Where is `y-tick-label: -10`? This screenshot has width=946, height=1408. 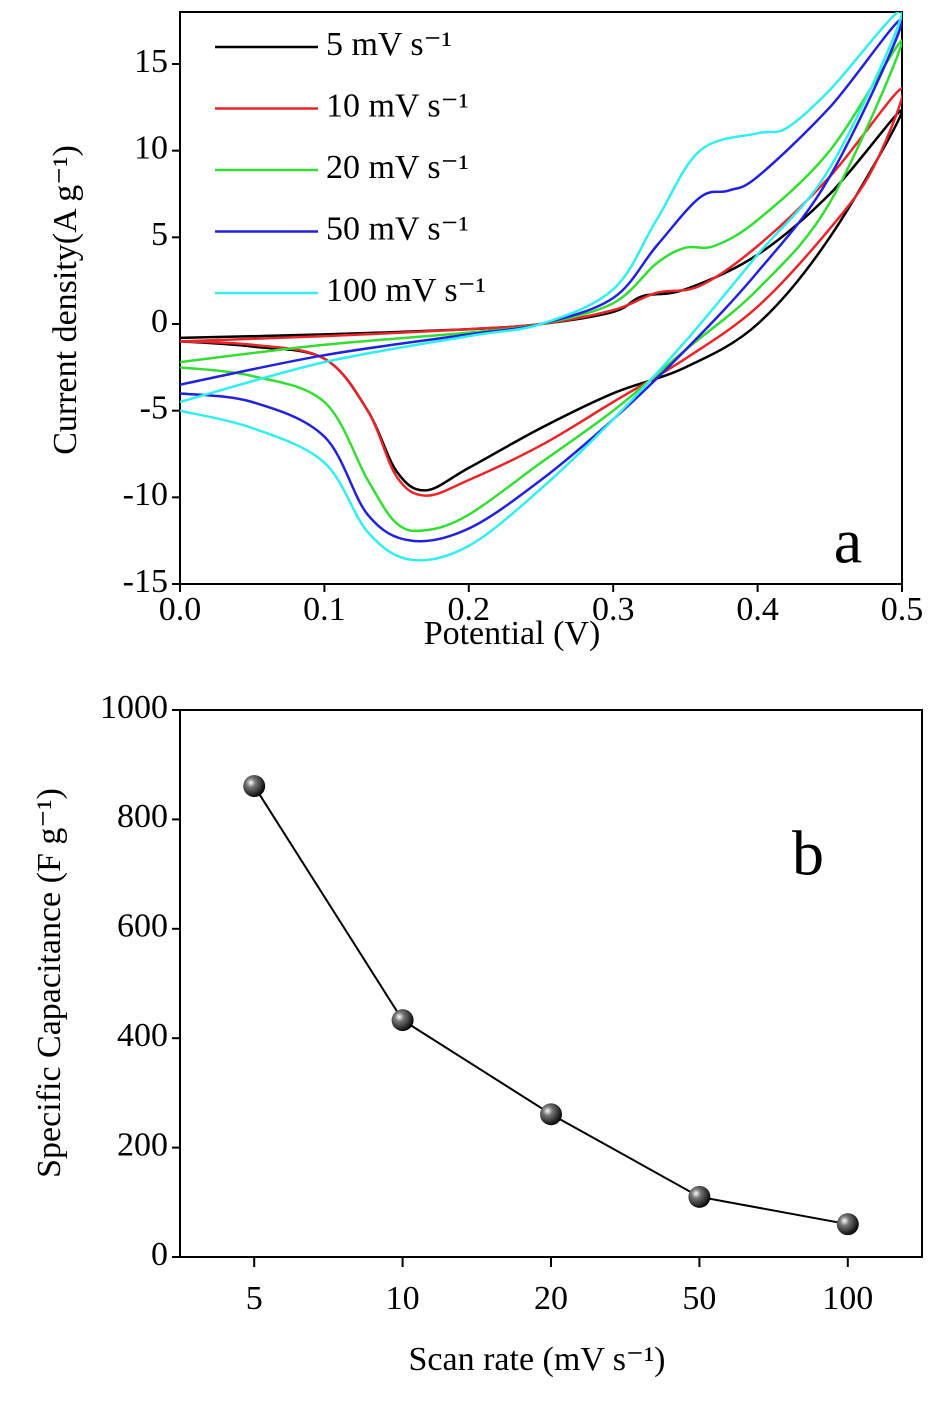
y-tick-label: -10 is located at coordinates (145, 494).